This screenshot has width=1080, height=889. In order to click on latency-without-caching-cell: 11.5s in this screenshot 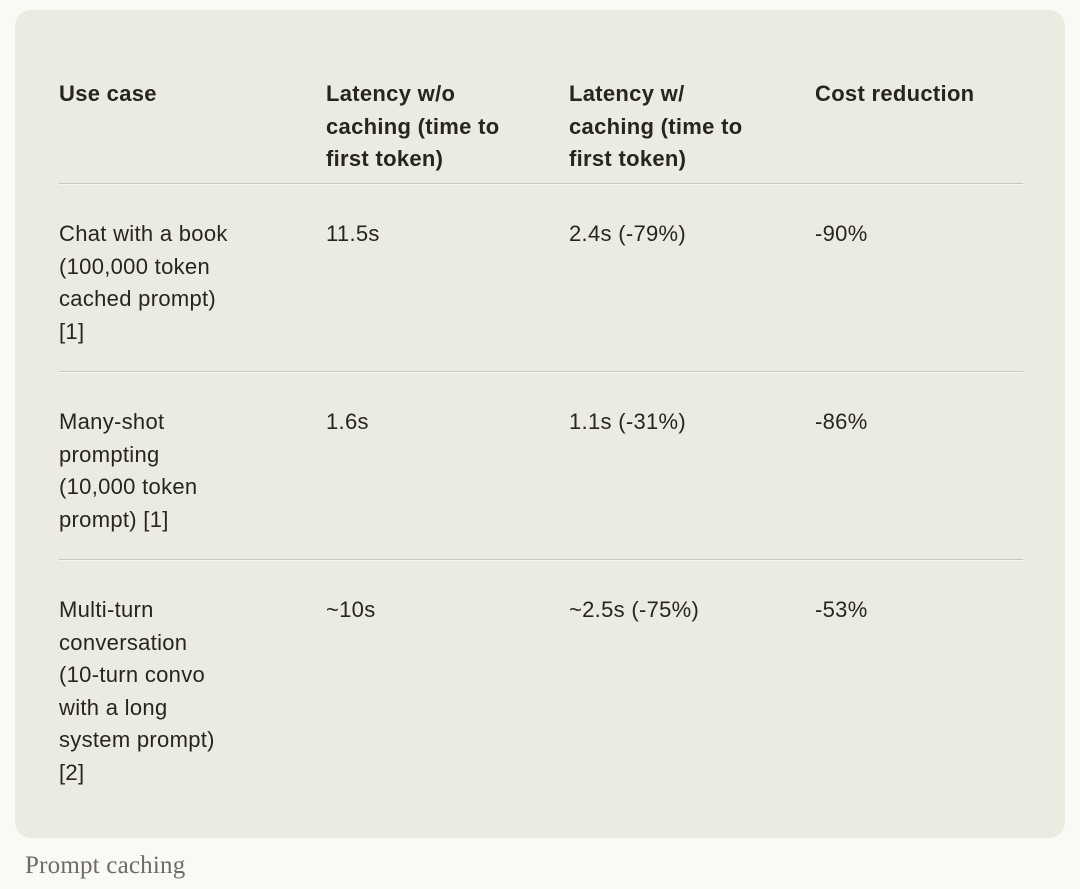, I will do `click(353, 233)`.